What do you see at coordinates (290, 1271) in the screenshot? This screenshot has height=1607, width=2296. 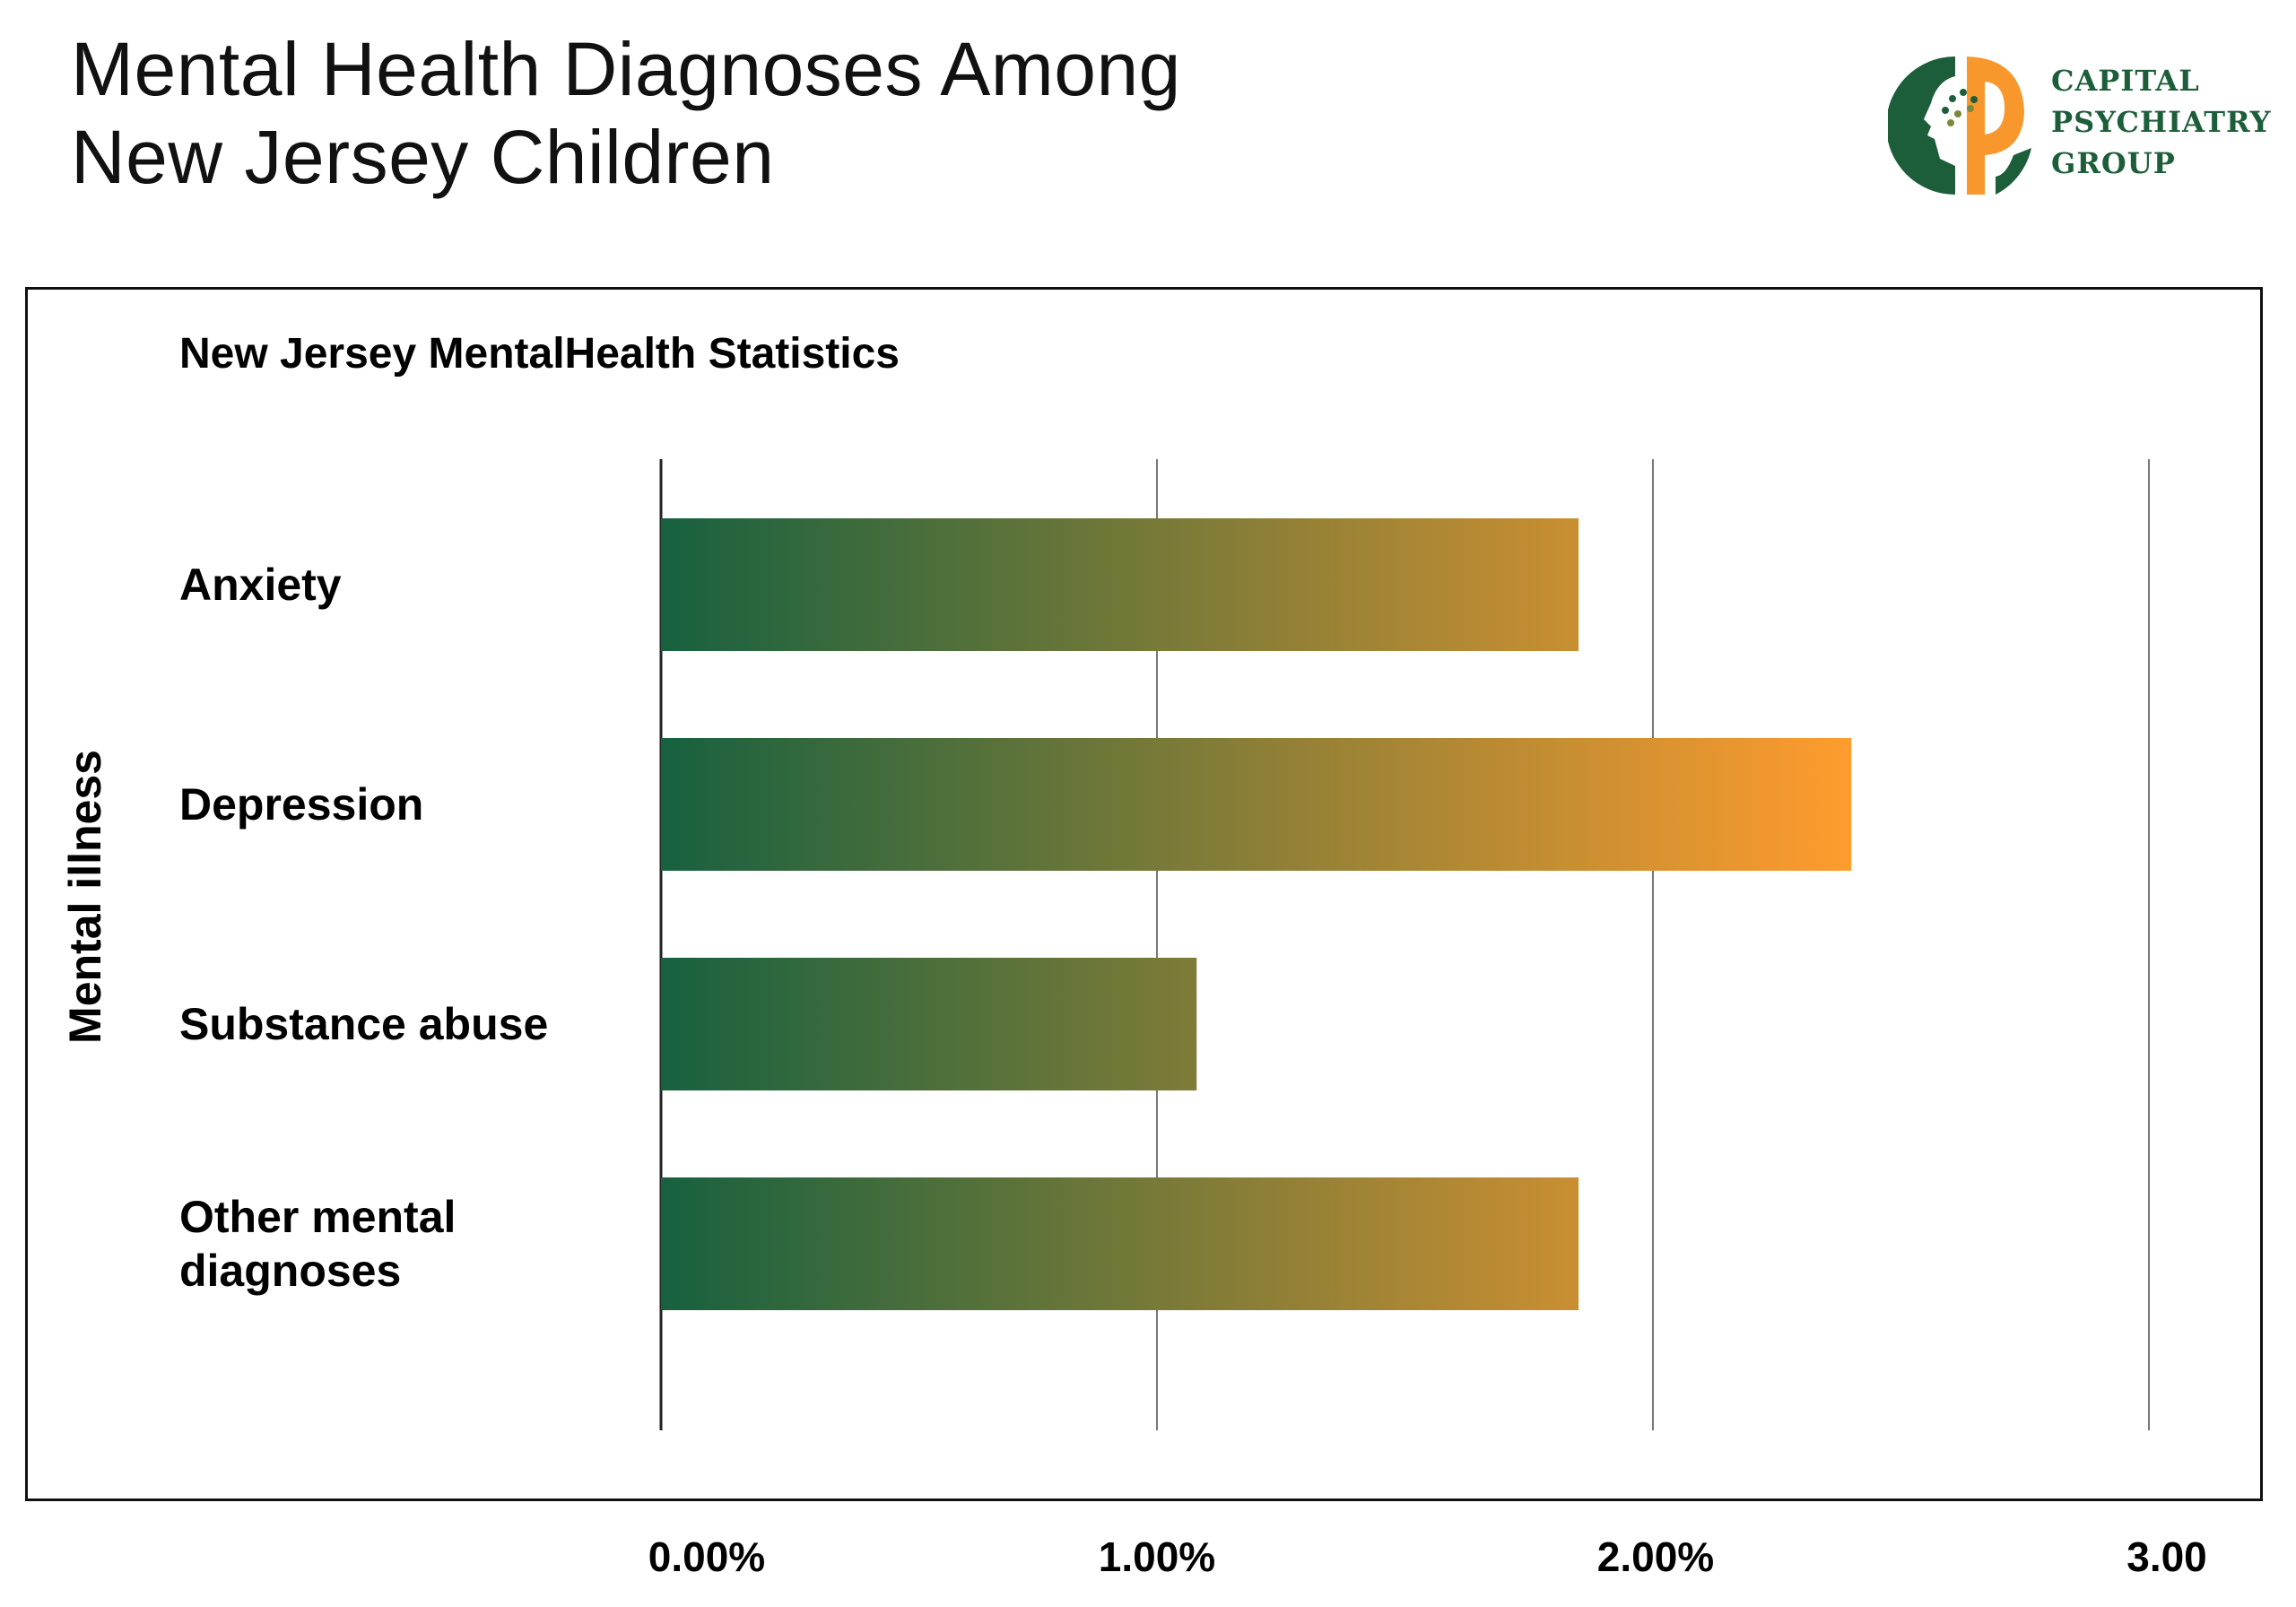 I see `category-label-line: diagnoses` at bounding box center [290, 1271].